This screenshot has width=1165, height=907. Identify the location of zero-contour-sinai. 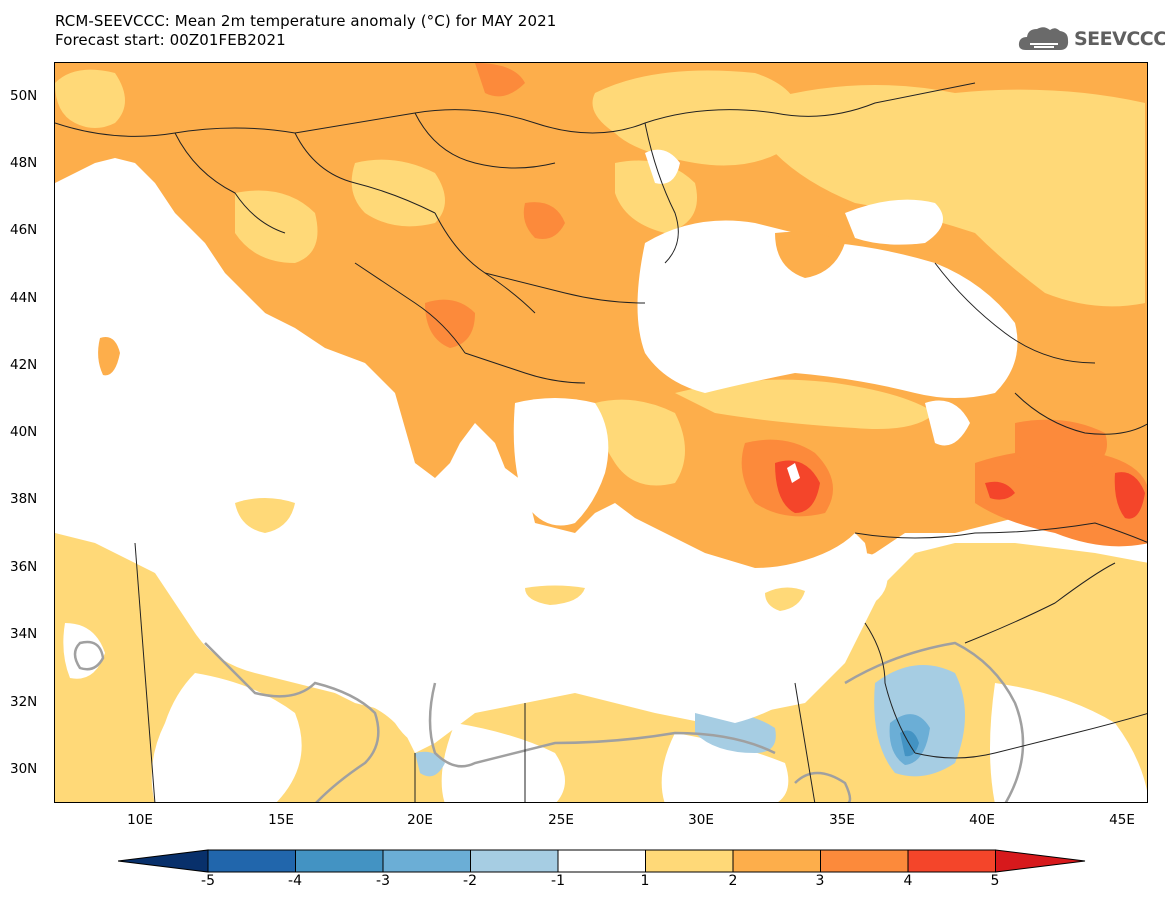
(823, 786).